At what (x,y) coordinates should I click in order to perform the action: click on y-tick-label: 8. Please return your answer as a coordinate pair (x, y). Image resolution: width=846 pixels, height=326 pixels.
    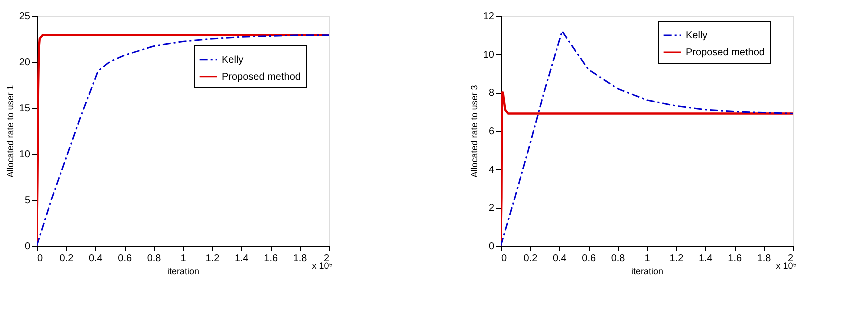
    Looking at the image, I should click on (491, 94).